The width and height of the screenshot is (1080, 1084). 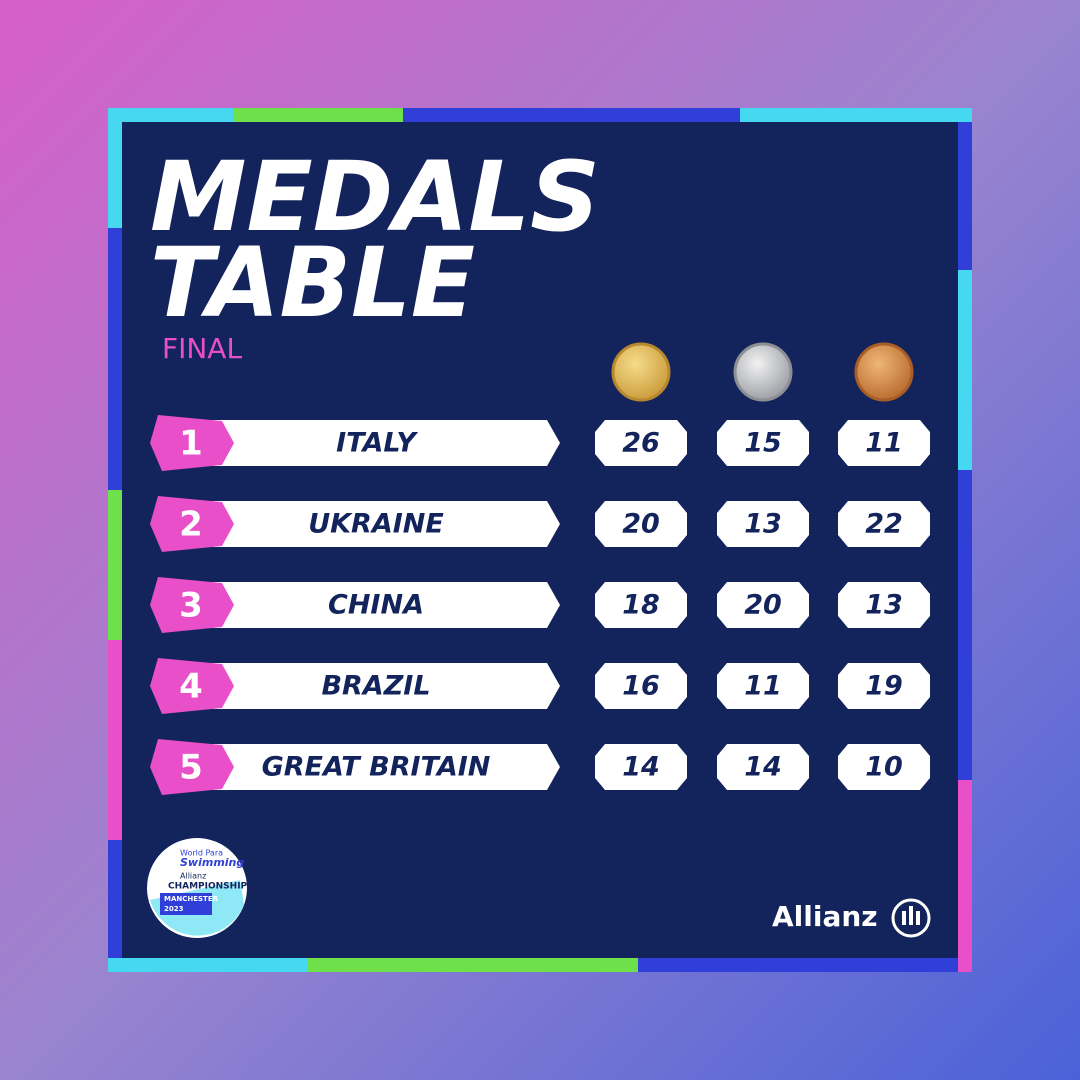 I want to click on gold-count: 20, so click(x=641, y=524).